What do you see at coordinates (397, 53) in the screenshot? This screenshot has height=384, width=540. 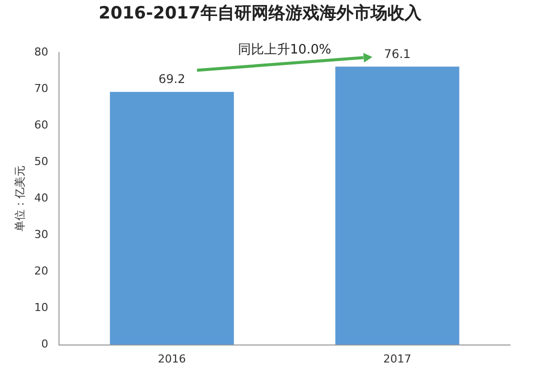 I see `data-label: 76.1` at bounding box center [397, 53].